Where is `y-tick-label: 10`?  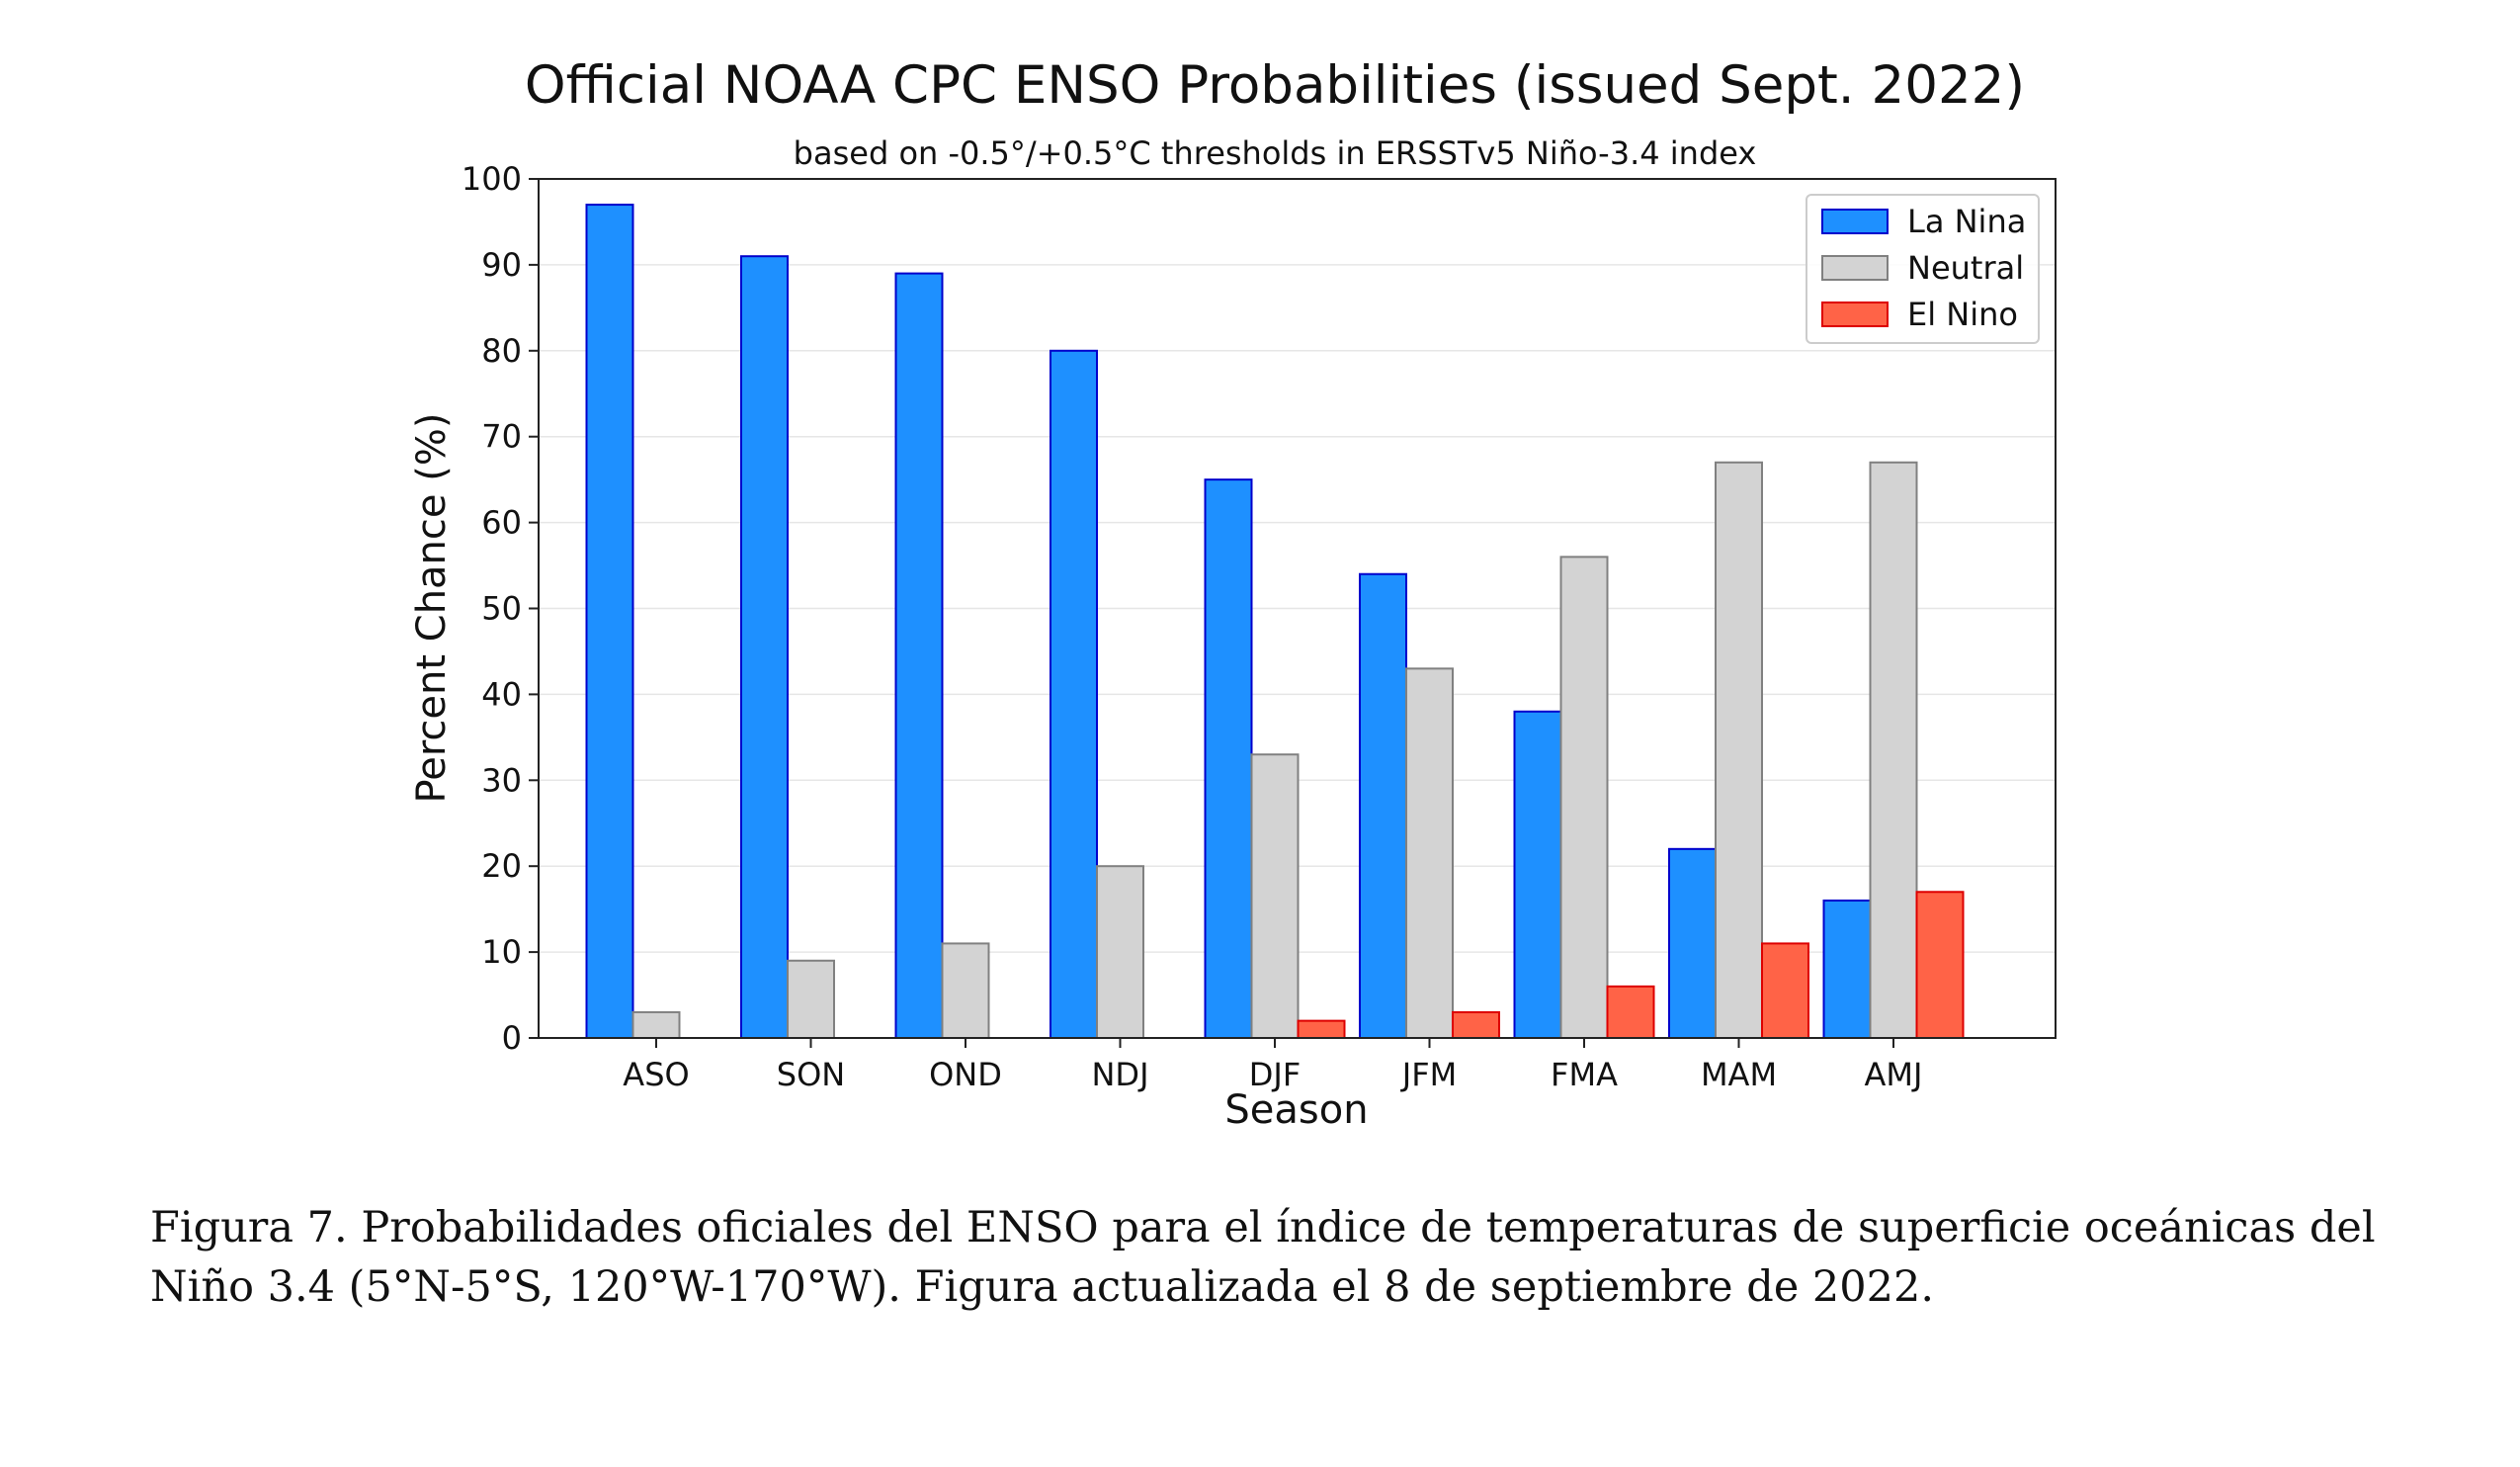
y-tick-label: 10 is located at coordinates (501, 952).